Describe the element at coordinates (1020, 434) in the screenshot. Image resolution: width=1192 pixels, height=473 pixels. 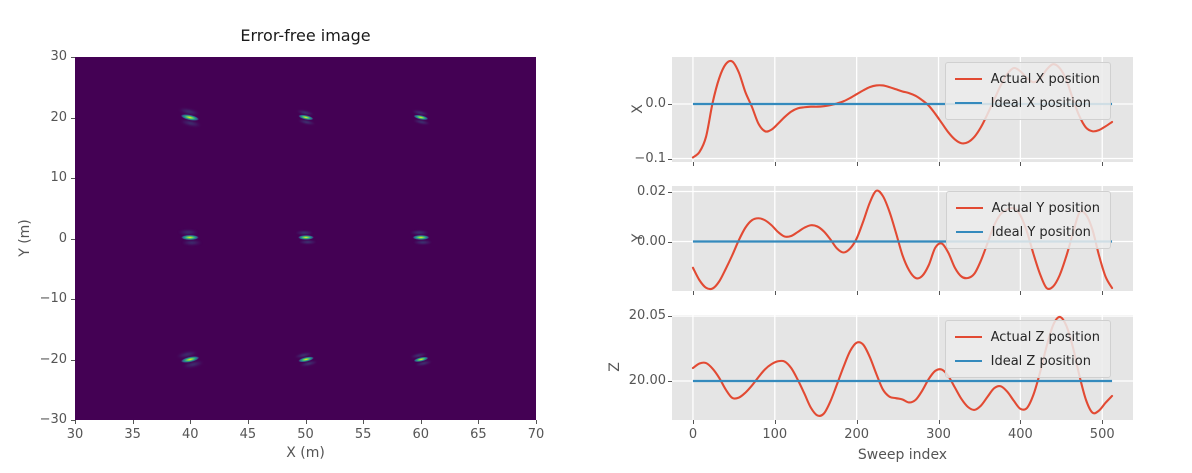
I see `x-tick-label: 400` at that location.